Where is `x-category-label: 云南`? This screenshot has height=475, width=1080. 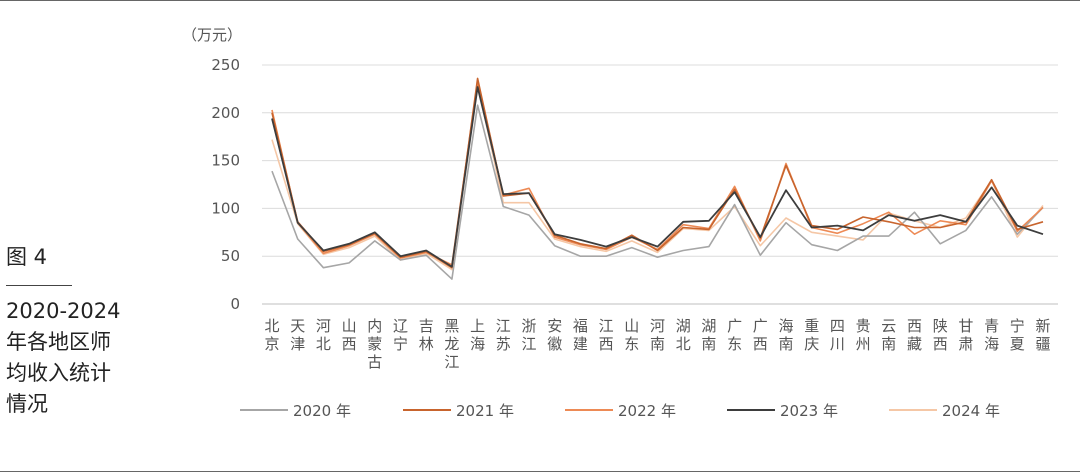 x-category-label: 云南 is located at coordinates (888, 335).